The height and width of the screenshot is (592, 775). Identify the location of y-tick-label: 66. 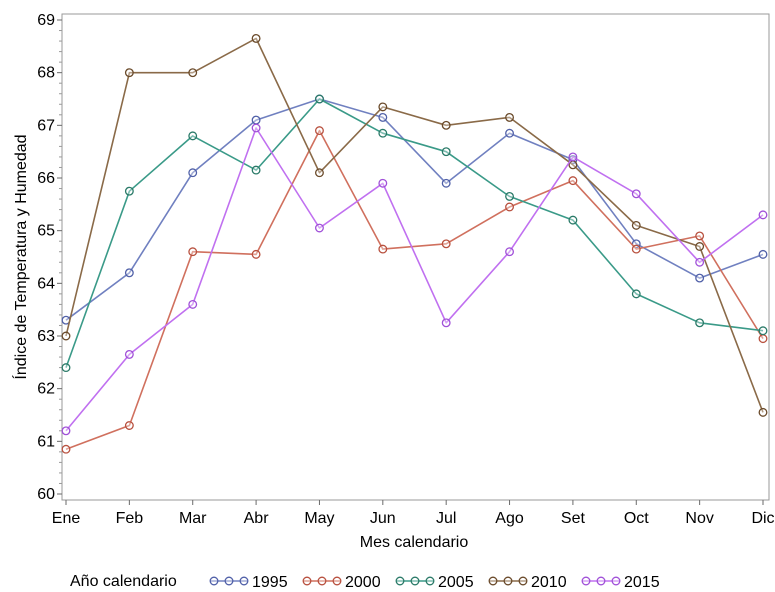
(46, 178).